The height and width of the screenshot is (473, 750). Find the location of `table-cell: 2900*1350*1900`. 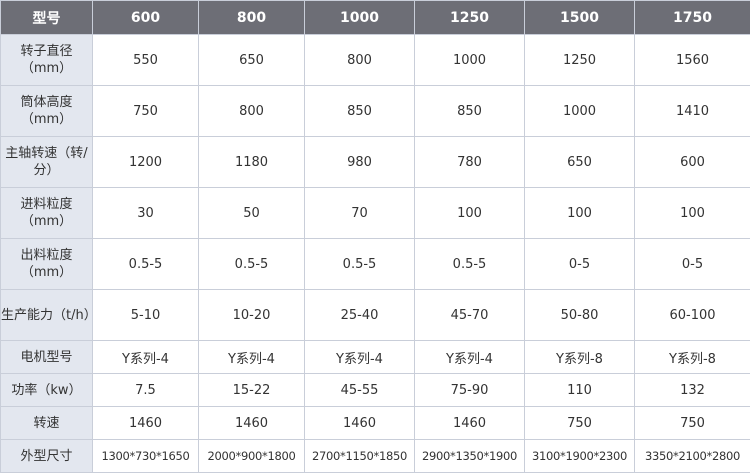

table-cell: 2900*1350*1900 is located at coordinates (470, 456).